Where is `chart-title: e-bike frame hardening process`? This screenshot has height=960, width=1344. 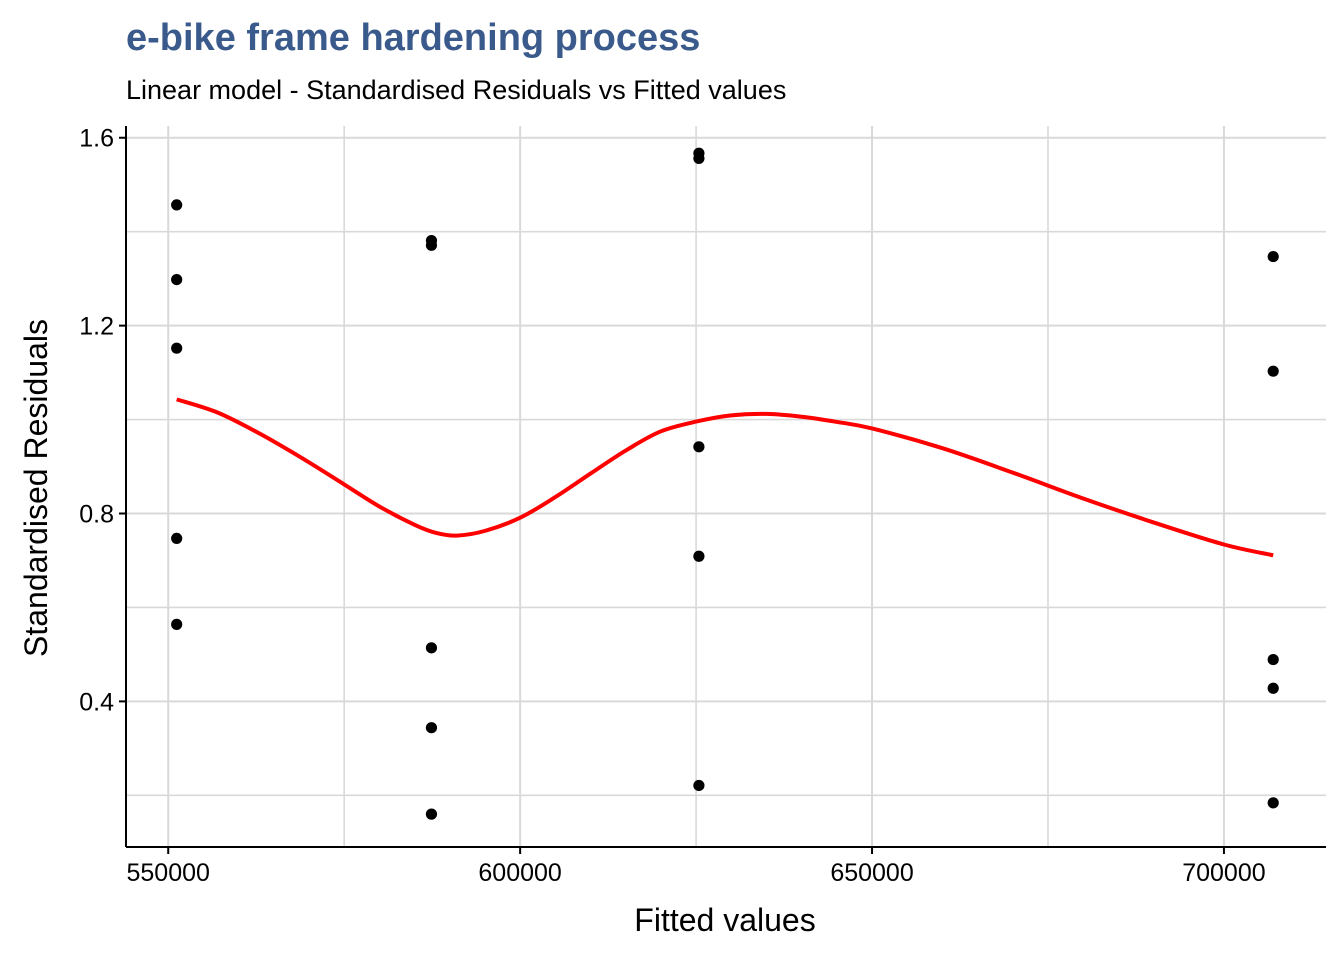
chart-title: e-bike frame hardening process is located at coordinates (413, 38).